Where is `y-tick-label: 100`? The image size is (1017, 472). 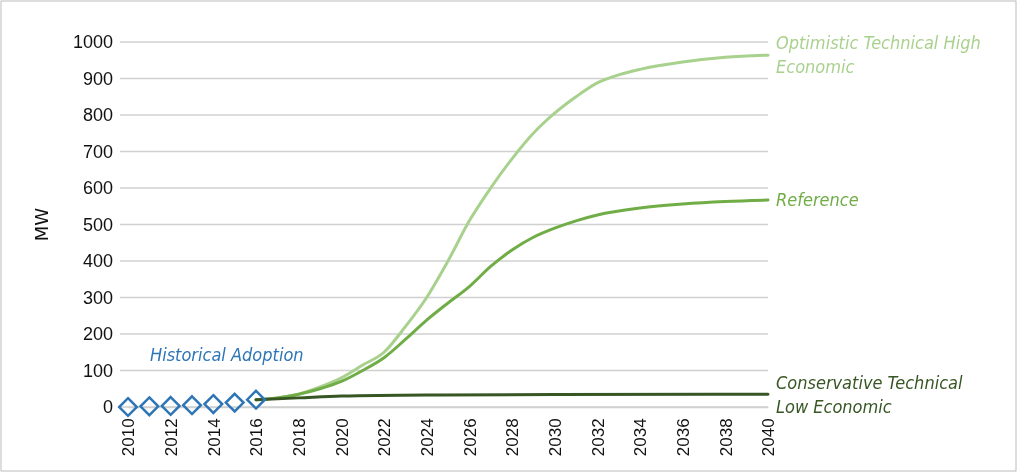 y-tick-label: 100 is located at coordinates (97, 370).